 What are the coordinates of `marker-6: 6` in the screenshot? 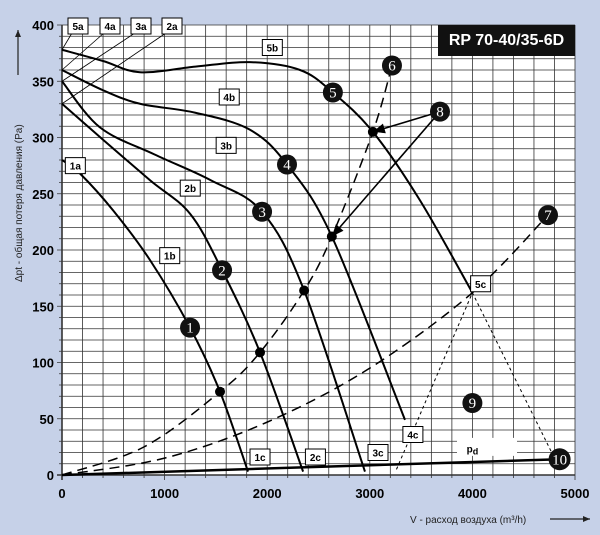 It's located at (391, 65).